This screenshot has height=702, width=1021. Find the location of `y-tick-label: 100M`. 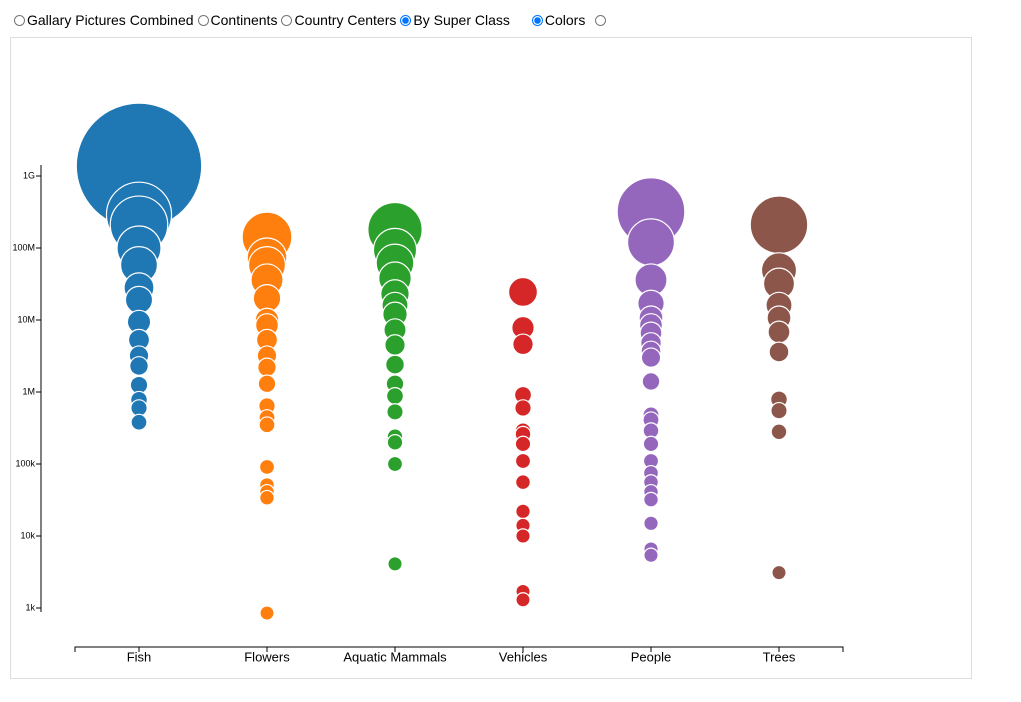

y-tick-label: 100M is located at coordinates (23, 247).